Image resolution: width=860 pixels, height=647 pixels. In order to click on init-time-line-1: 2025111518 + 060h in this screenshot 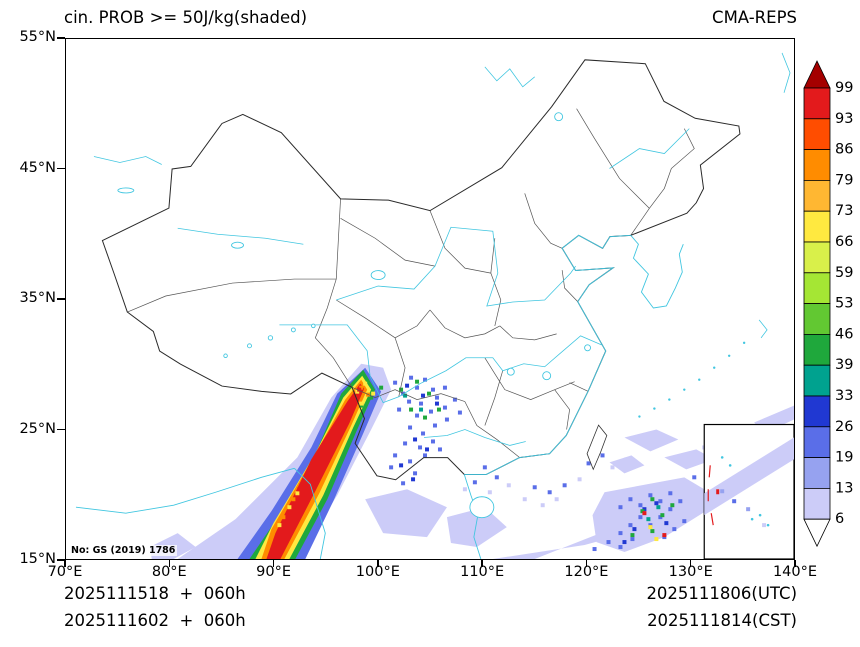, I will do `click(155, 593)`.